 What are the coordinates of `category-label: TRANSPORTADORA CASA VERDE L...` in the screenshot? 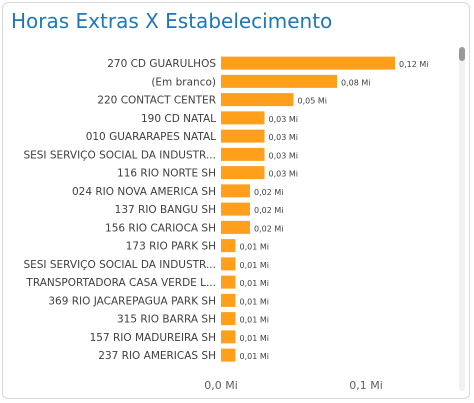 It's located at (120, 283).